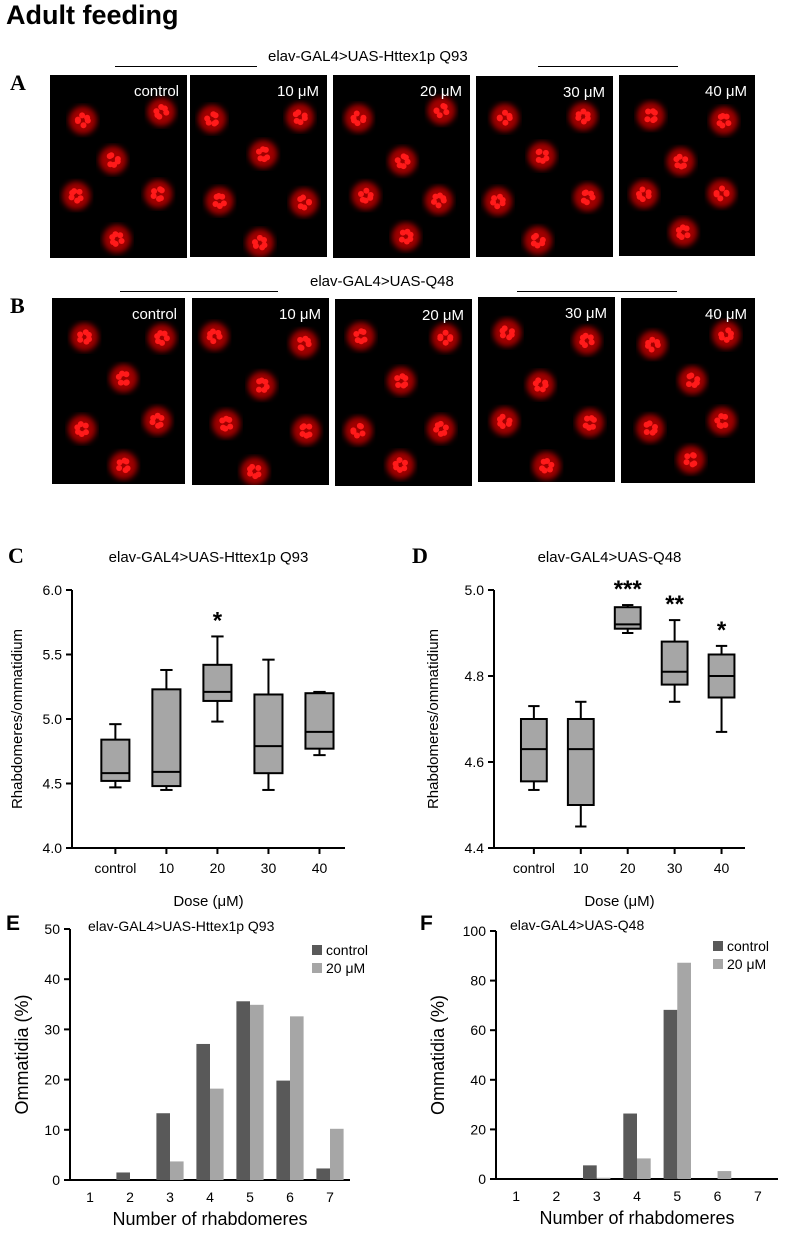  I want to click on bar, so click(724, 1175).